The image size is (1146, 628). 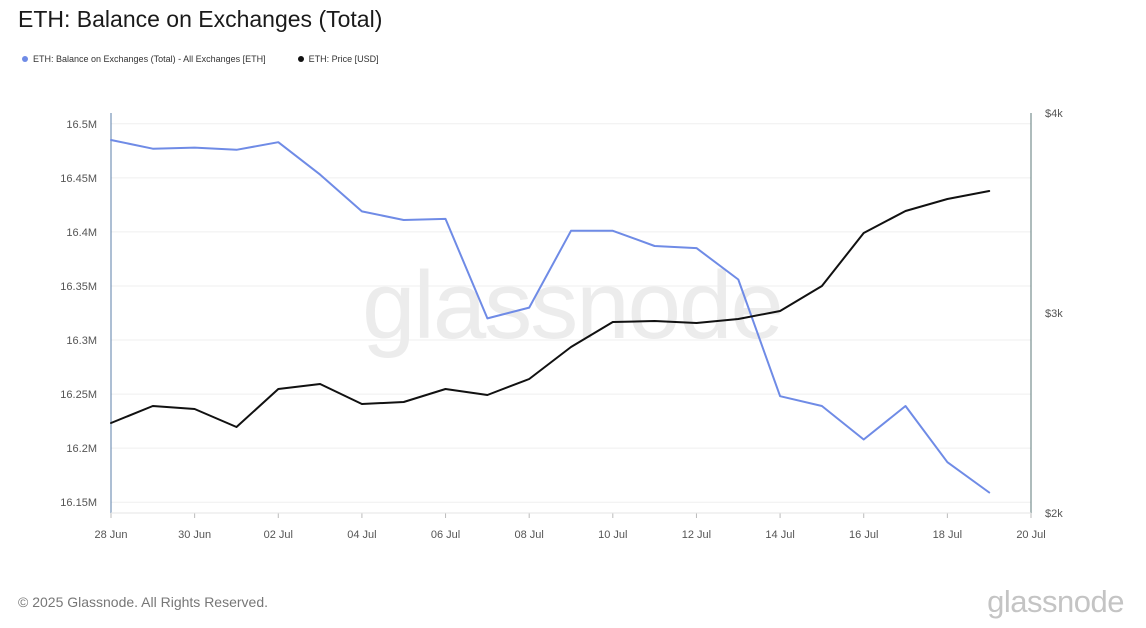 What do you see at coordinates (81, 233) in the screenshot?
I see `y-left-tick-label: 16.4M` at bounding box center [81, 233].